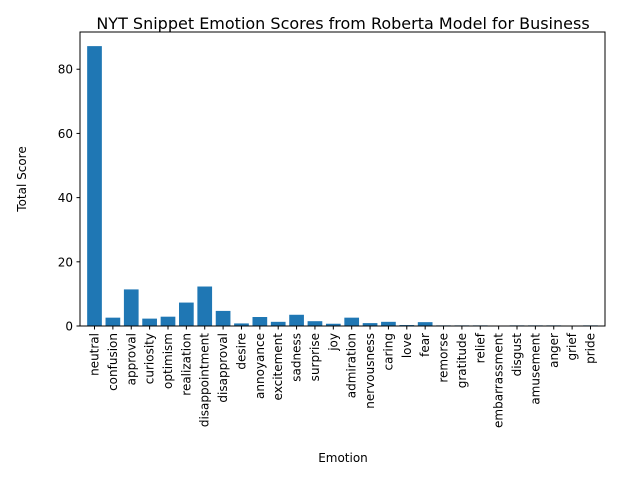 This screenshot has width=640, height=480. Describe the element at coordinates (131, 307) in the screenshot. I see `bar-approval` at that location.